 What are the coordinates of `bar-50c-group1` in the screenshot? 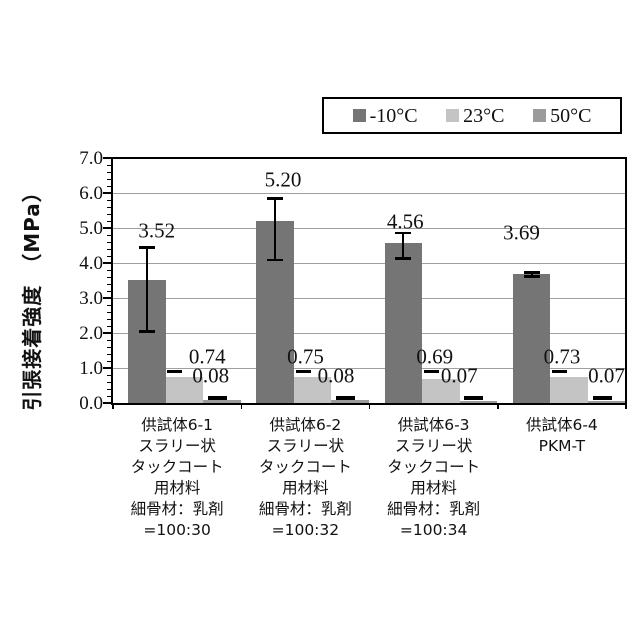 It's located at (222, 401).